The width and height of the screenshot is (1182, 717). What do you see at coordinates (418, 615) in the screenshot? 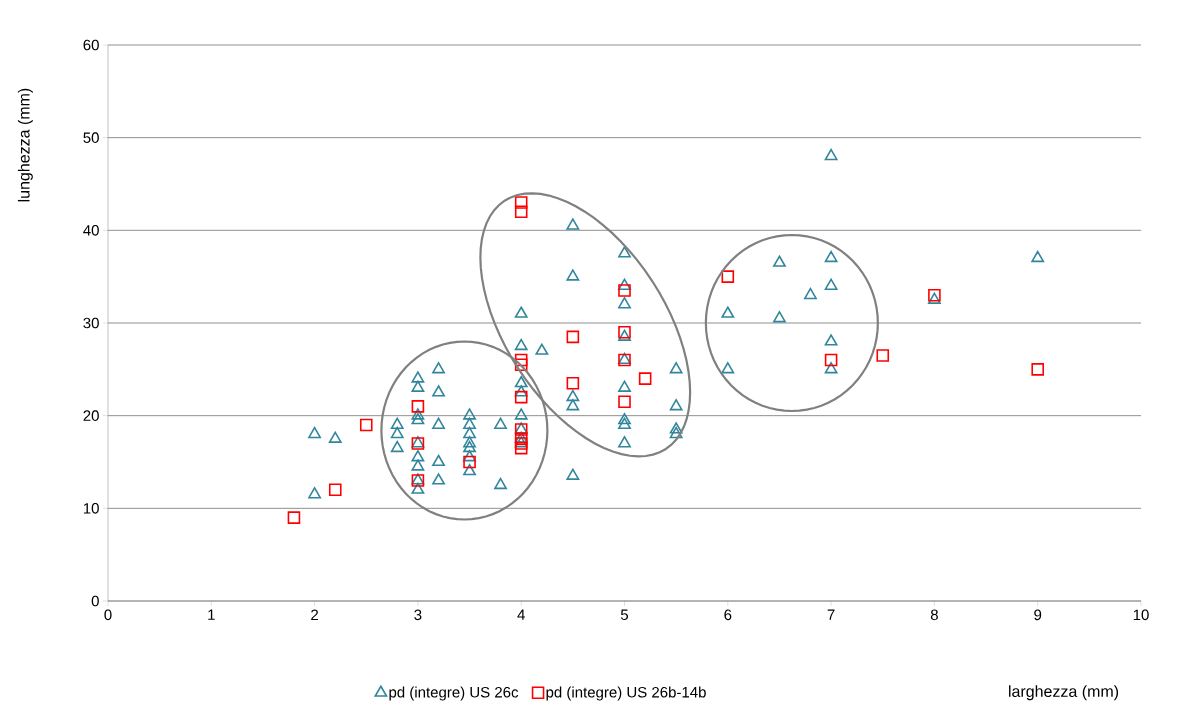
I see `x-tick-label: 3` at bounding box center [418, 615].